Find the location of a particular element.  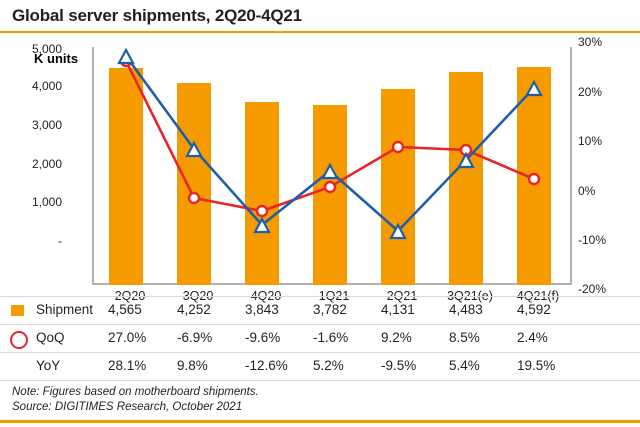

row-label-yoy: YoY is located at coordinates (48, 365).